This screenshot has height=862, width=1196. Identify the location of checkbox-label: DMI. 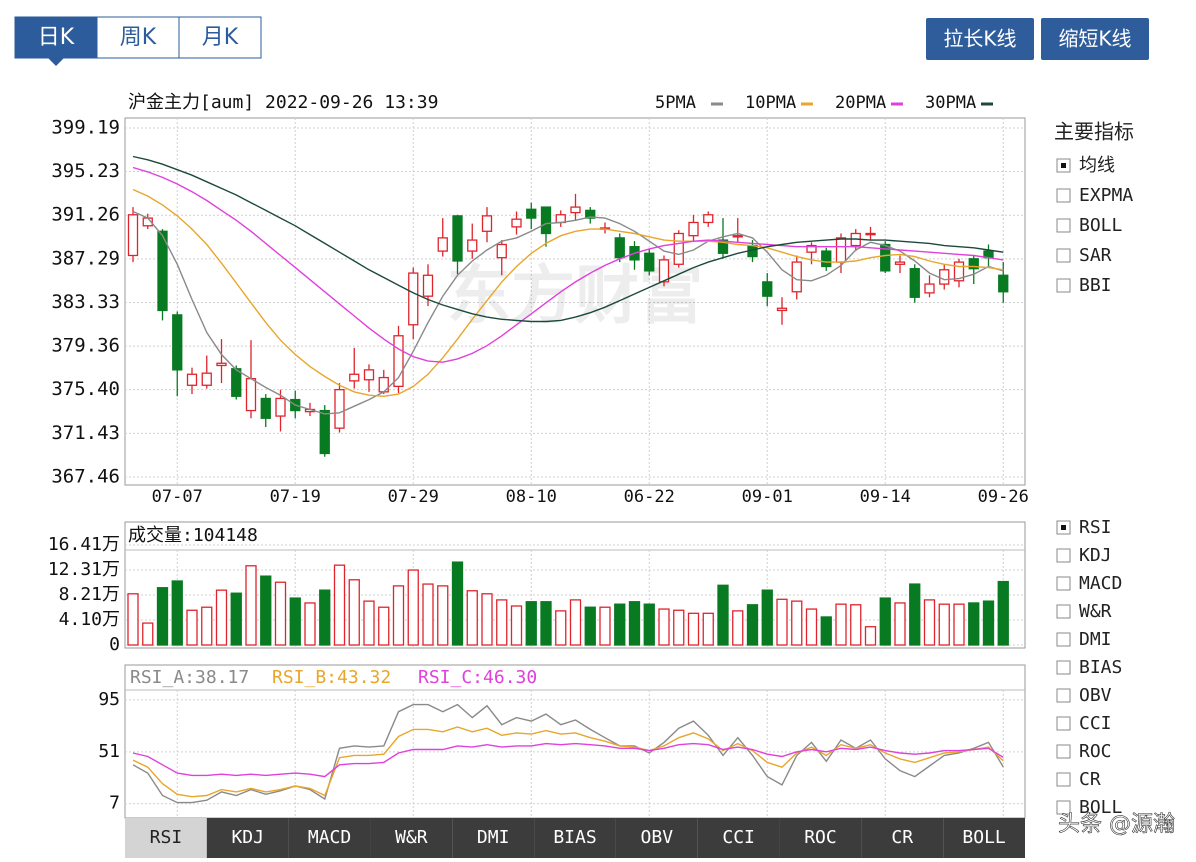
(1095, 639).